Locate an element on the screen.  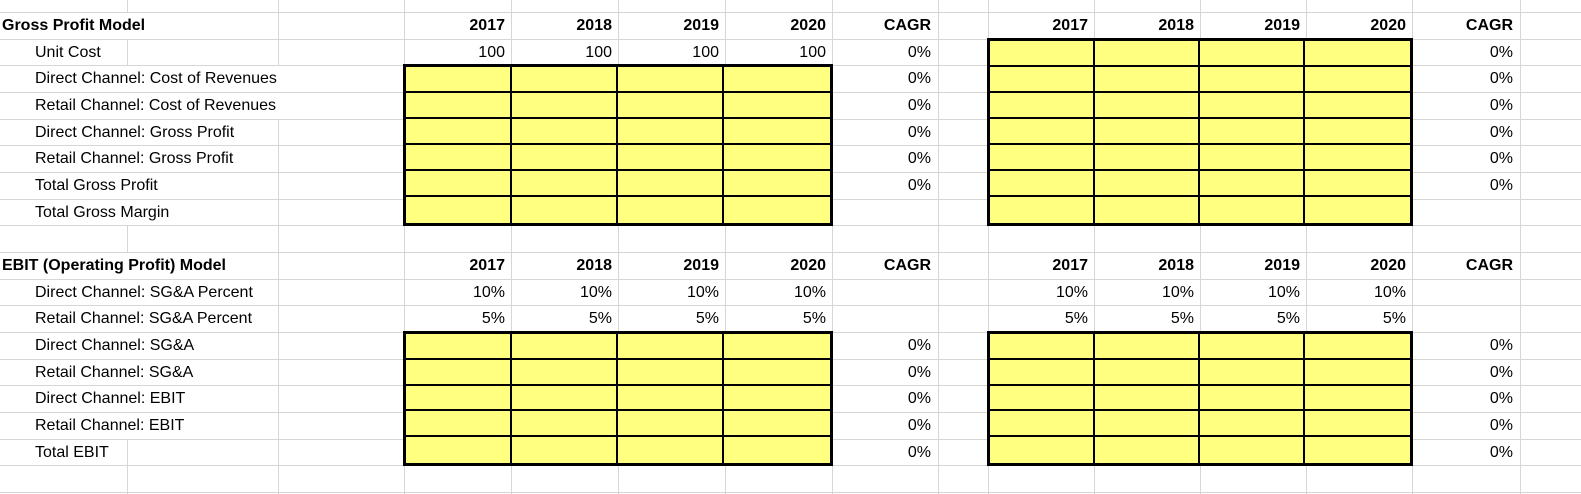
row-label: Direct Channel: Cost of Revenues is located at coordinates (161, 79).